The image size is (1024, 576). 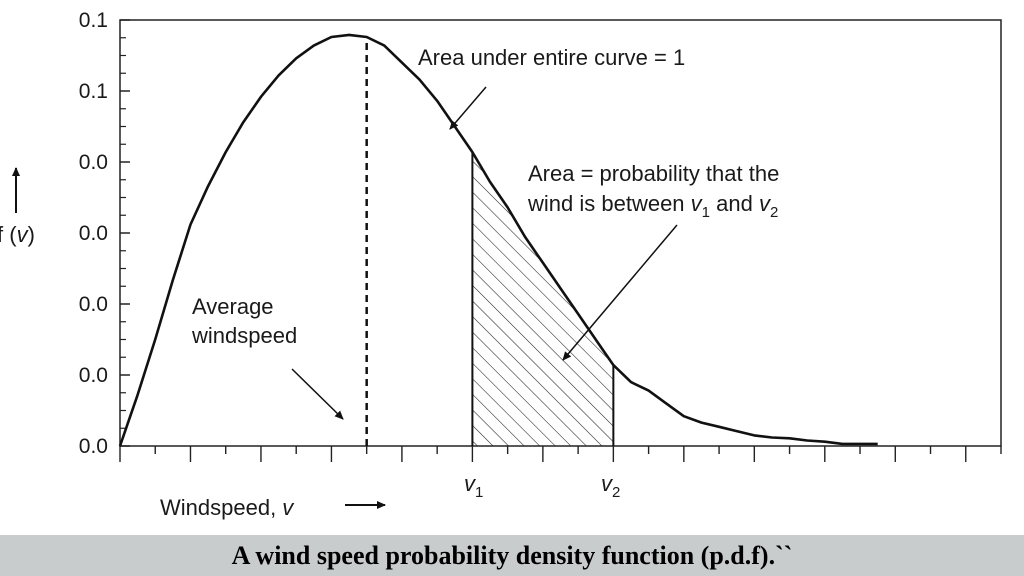 What do you see at coordinates (560, 454) in the screenshot?
I see `x-axis` at bounding box center [560, 454].